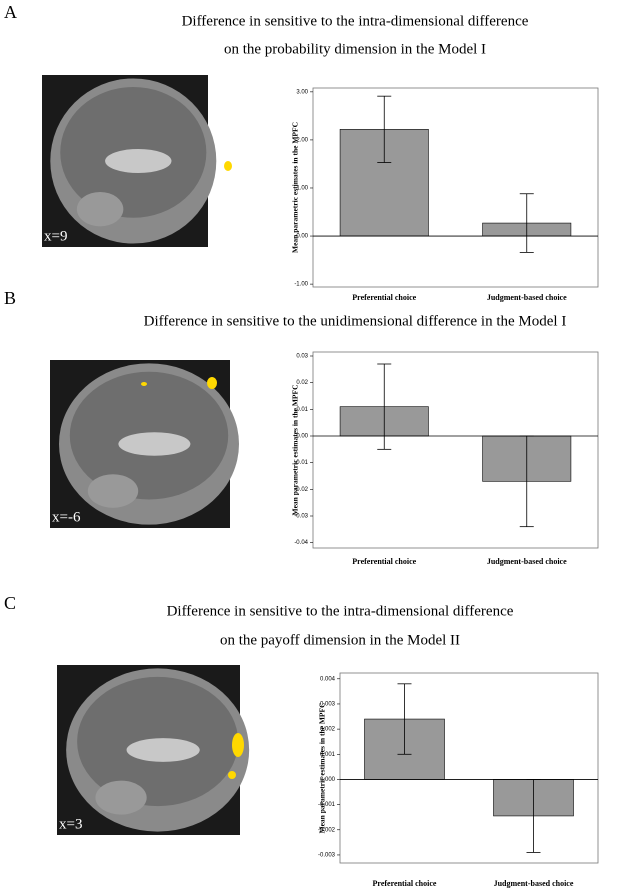 Image resolution: width=618 pixels, height=892 pixels. I want to click on panel-letter: A, so click(10, 12).